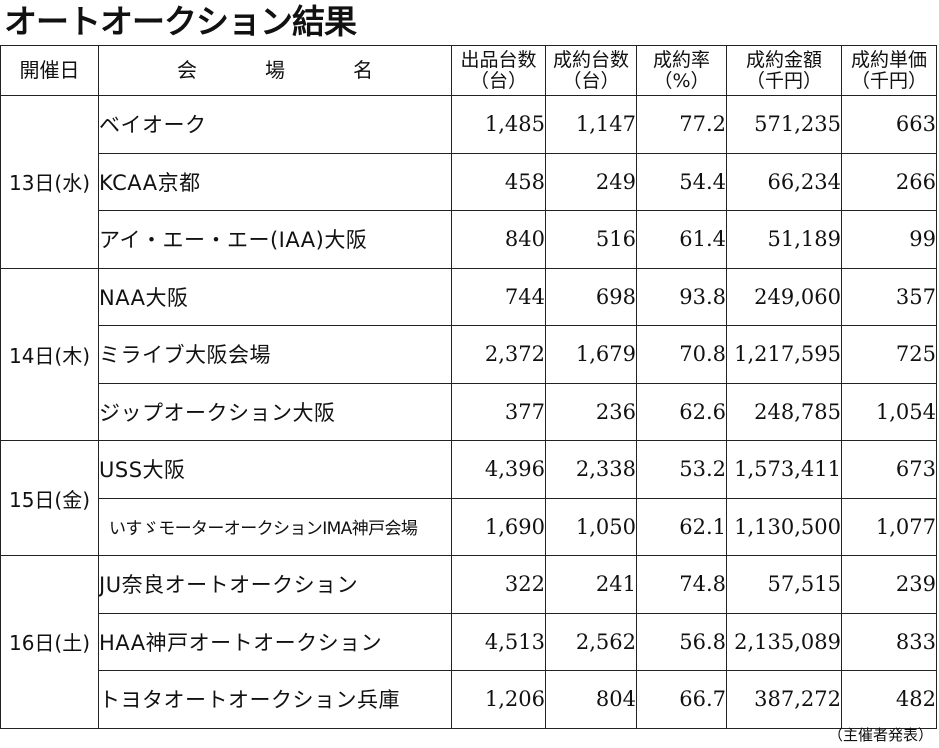  What do you see at coordinates (889, 124) in the screenshot?
I see `unit-price-cell: 663` at bounding box center [889, 124].